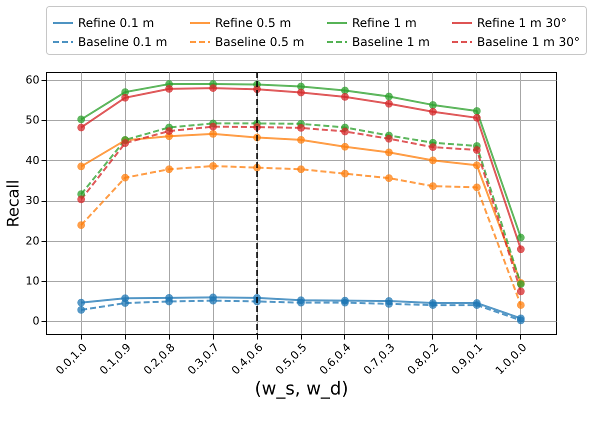  What do you see at coordinates (528, 42) in the screenshot?
I see `legend-label: Baseline 1 m 30°` at bounding box center [528, 42].